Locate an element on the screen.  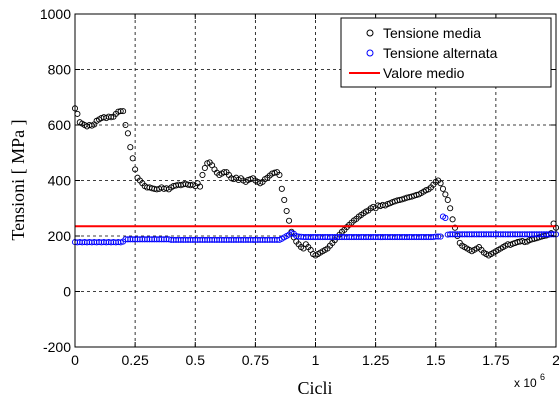
x-tick-label: 2 is located at coordinates (555, 360).